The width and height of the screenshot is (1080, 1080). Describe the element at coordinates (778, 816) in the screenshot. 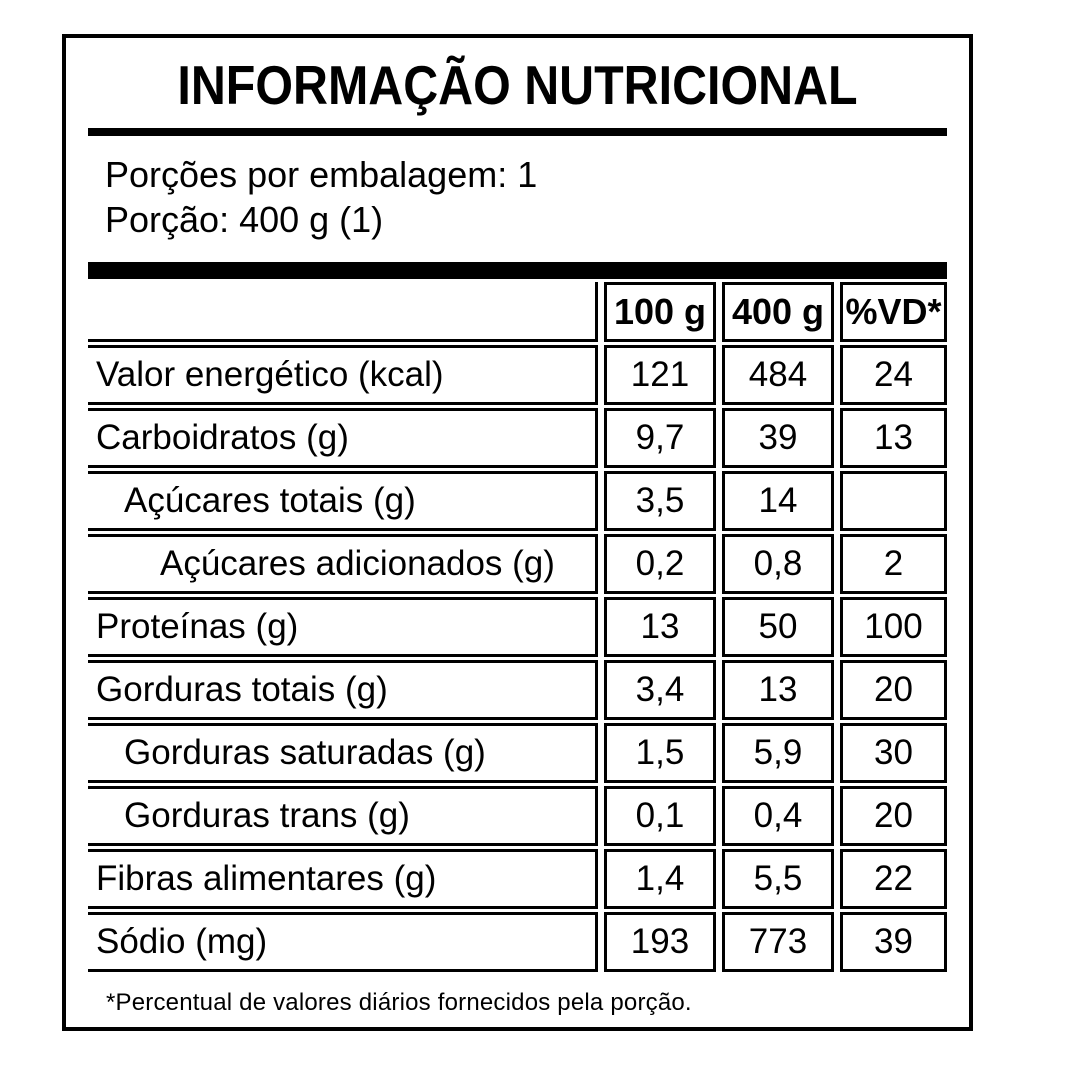

I see `value-per-400g: 0,4` at that location.